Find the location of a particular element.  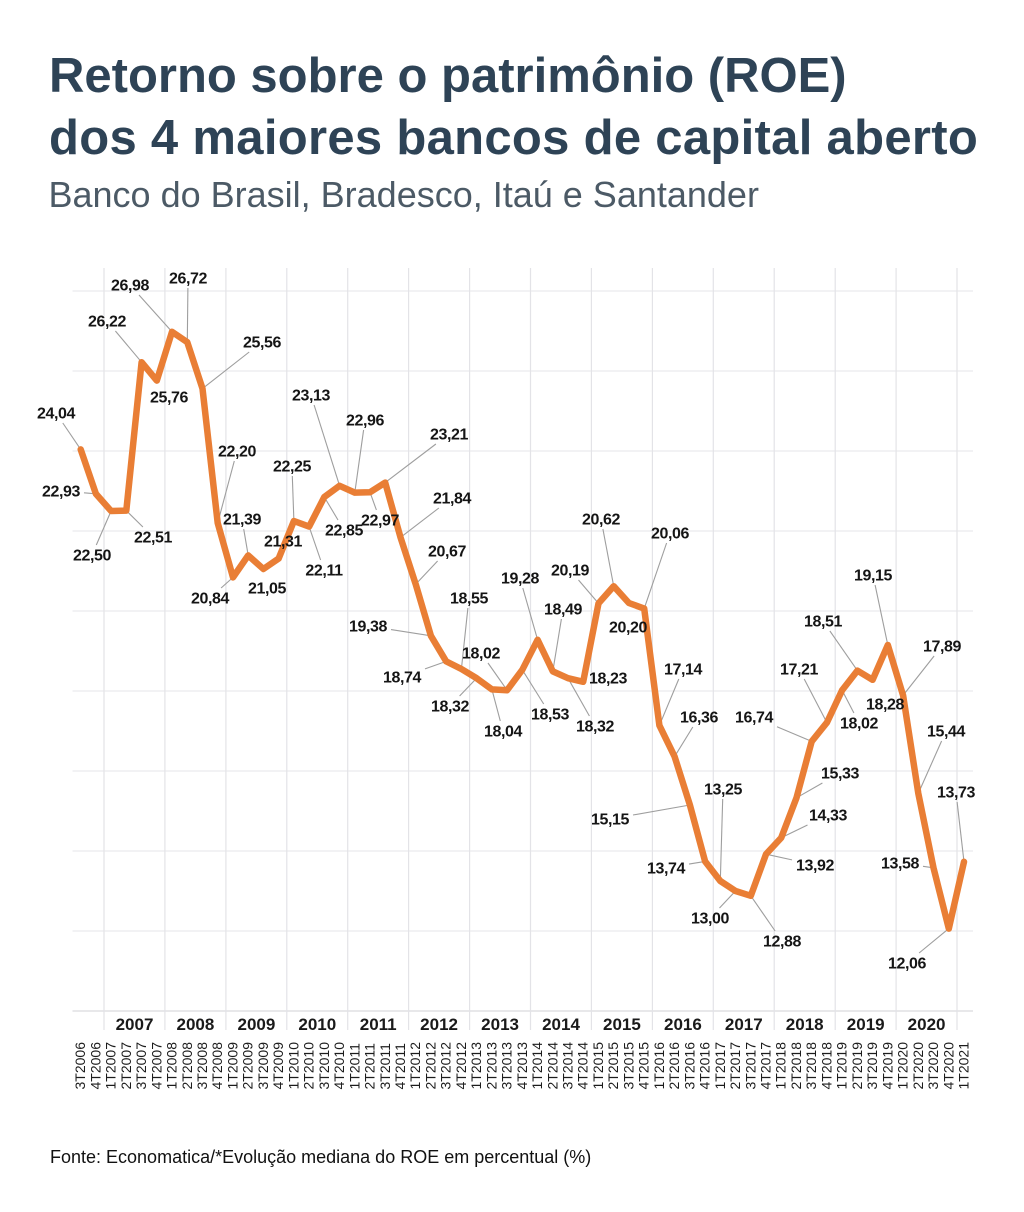

svg-text: 22,97 is located at coordinates (380, 520).